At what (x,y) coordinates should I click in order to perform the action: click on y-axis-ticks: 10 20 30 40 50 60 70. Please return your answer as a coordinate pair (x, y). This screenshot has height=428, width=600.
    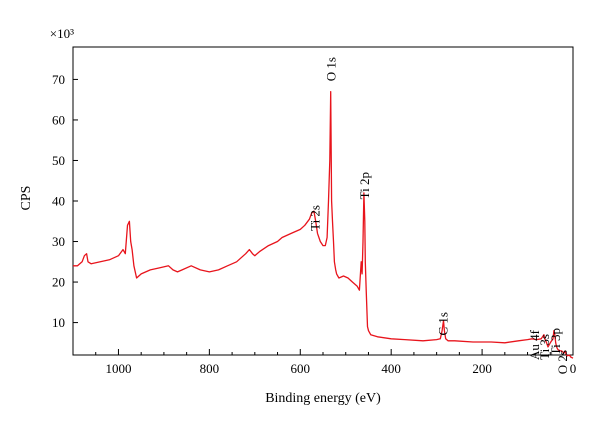
    Looking at the image, I should click on (65, 201).